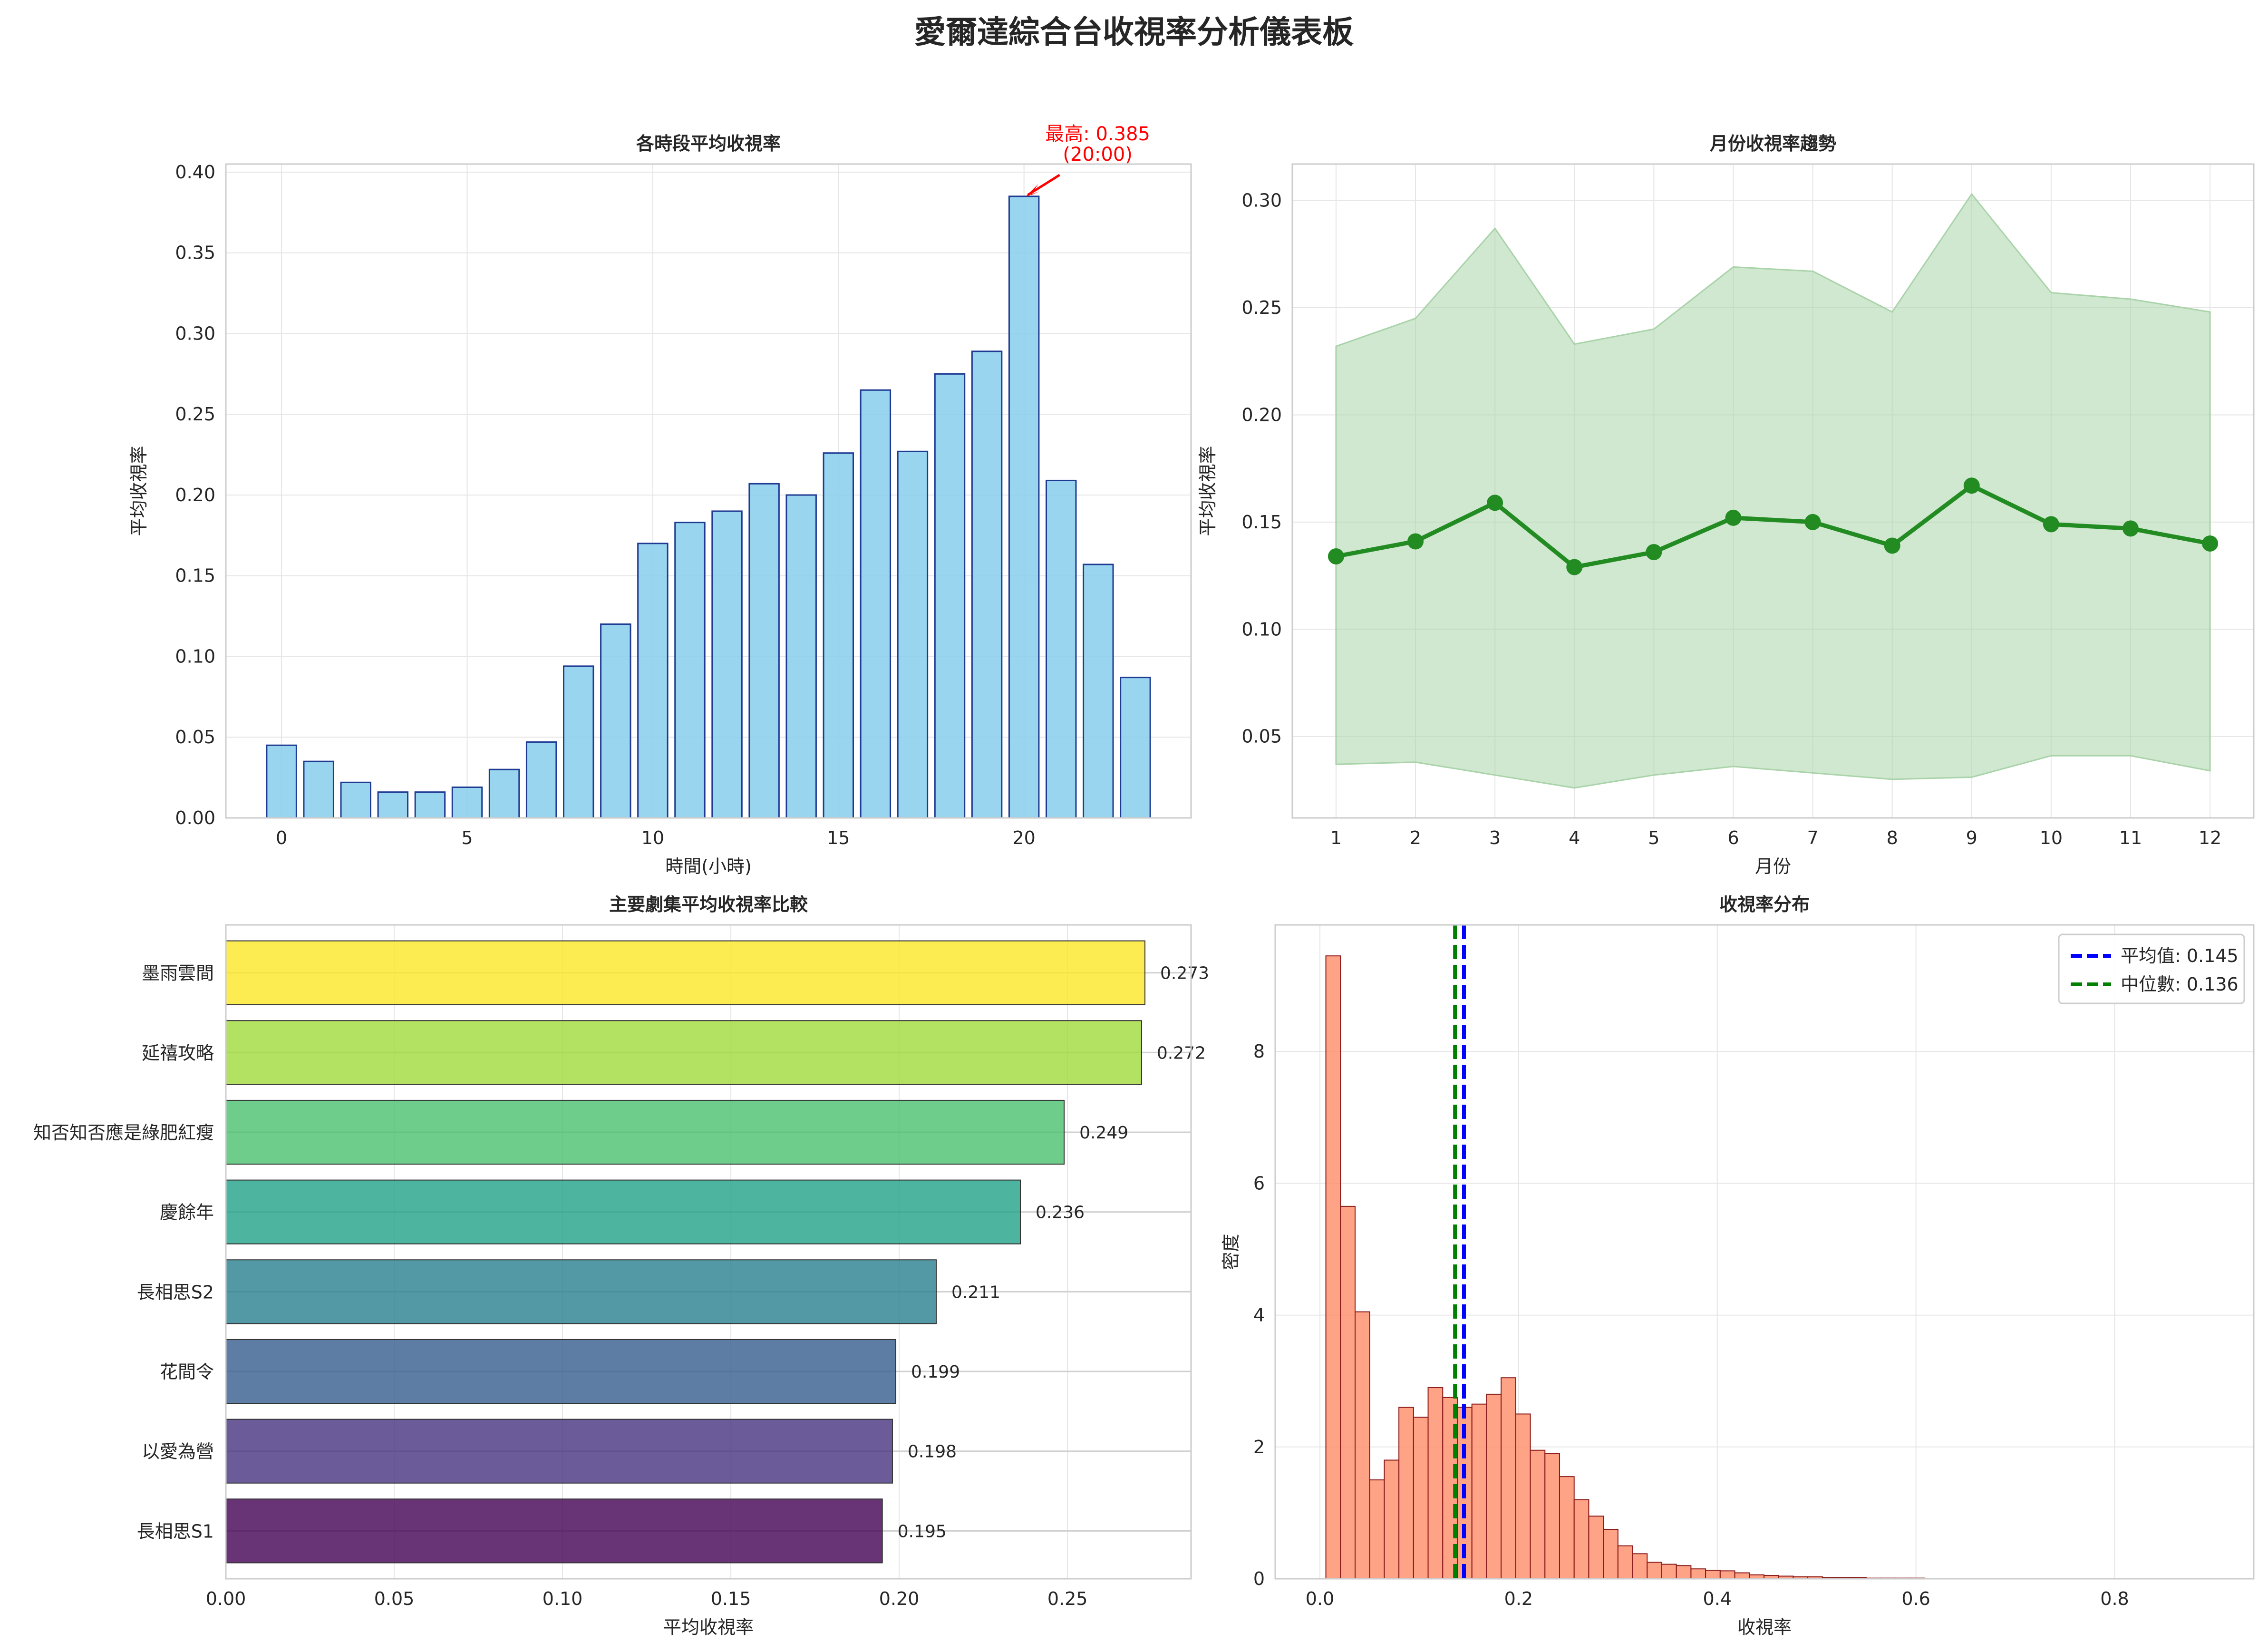 The image size is (2268, 1652). Describe the element at coordinates (900, 1598) in the screenshot. I see `x-tick-label: 0.20` at that location.